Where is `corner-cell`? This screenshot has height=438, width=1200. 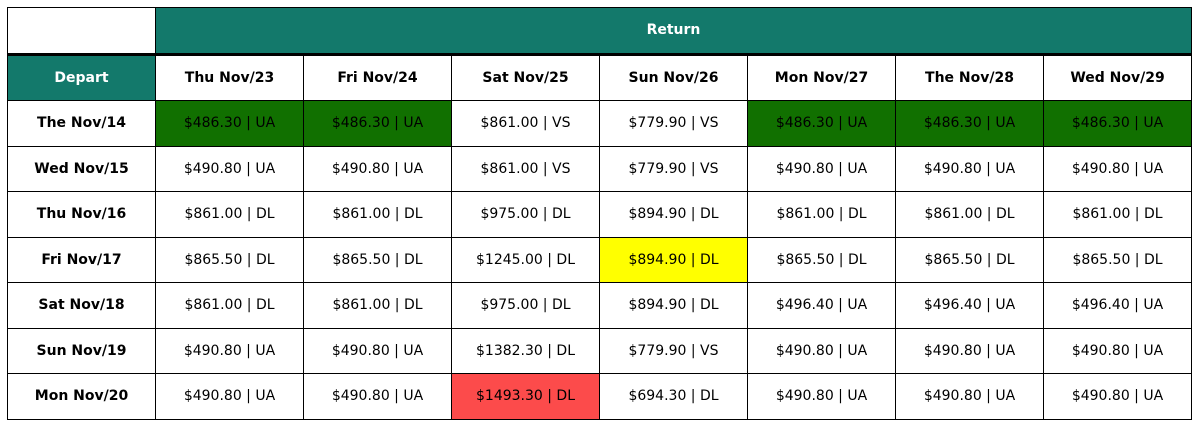
corner-cell is located at coordinates (81, 31).